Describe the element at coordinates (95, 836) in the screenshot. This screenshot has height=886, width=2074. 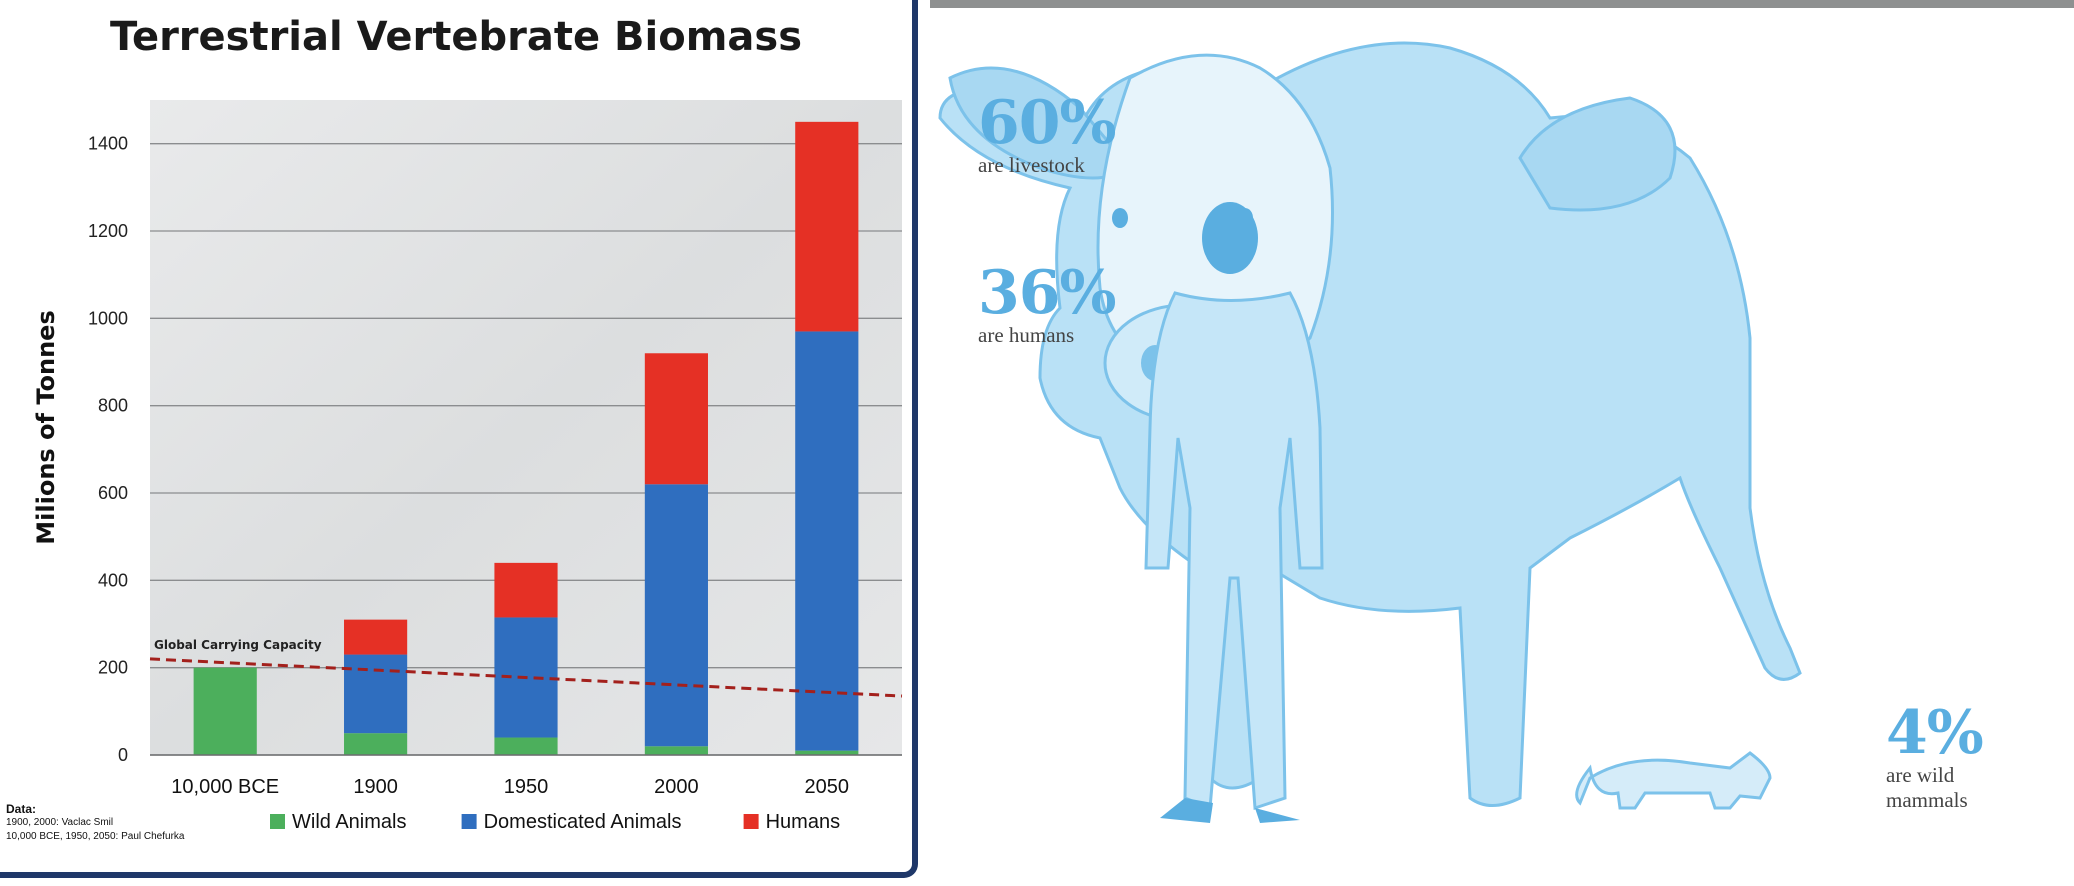
I see `data-source-line-2: 10,000 BCE, 1950, 2050: Paul Chefurka` at that location.